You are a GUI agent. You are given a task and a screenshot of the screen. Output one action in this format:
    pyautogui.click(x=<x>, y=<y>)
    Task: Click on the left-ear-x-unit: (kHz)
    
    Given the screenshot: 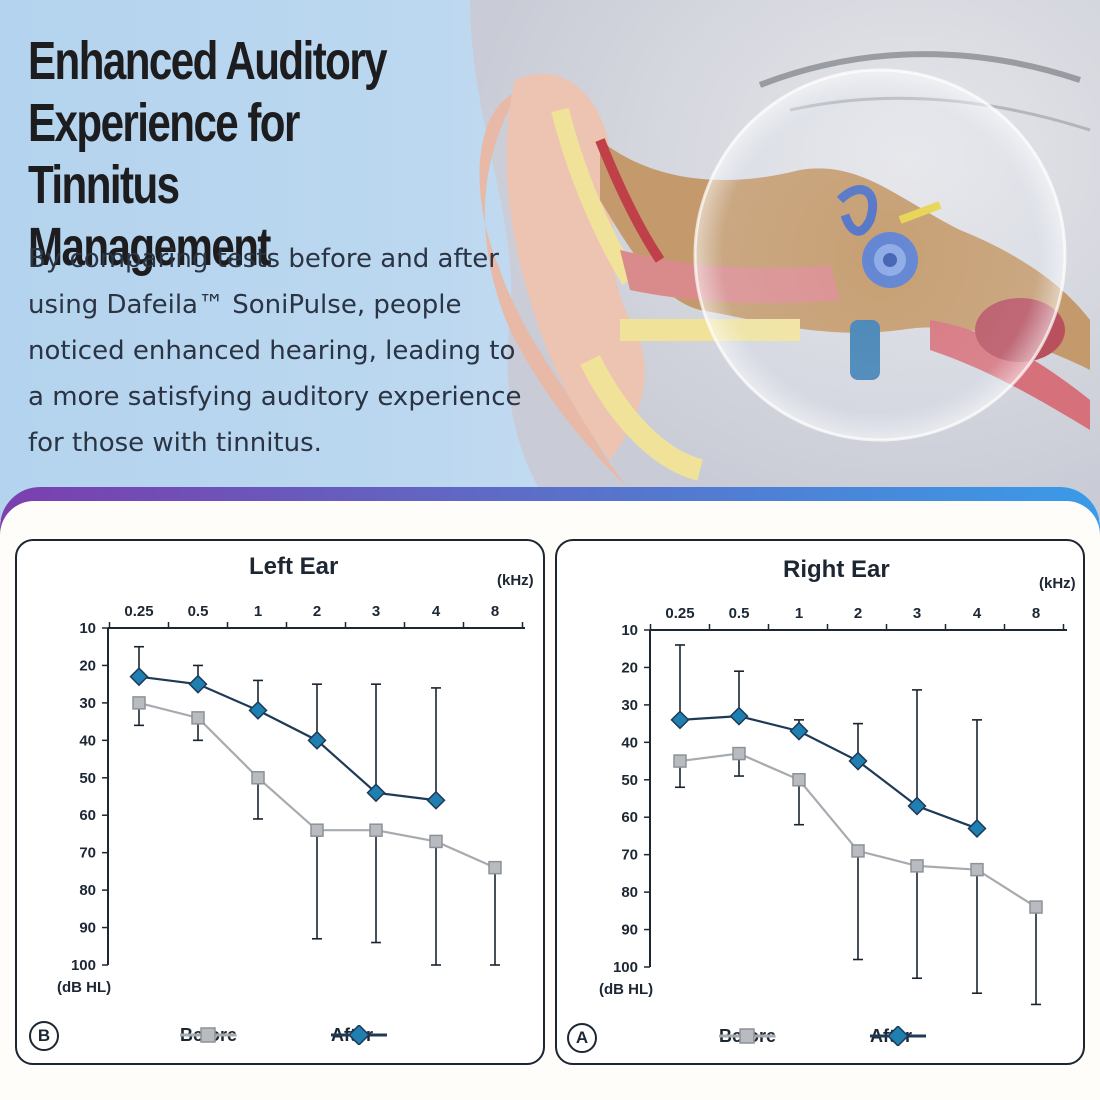 What is the action you would take?
    pyautogui.click(x=515, y=580)
    